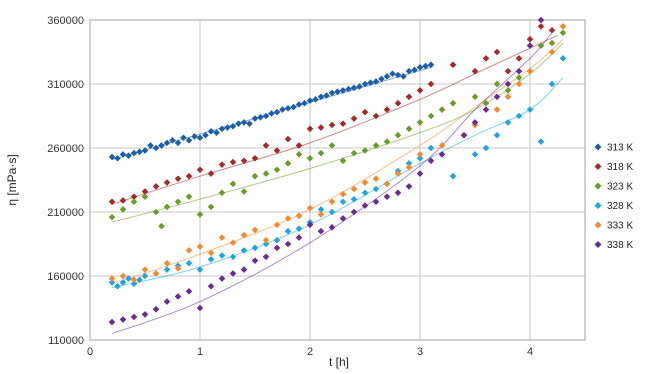  I want to click on legend-label: 328 K, so click(620, 206).